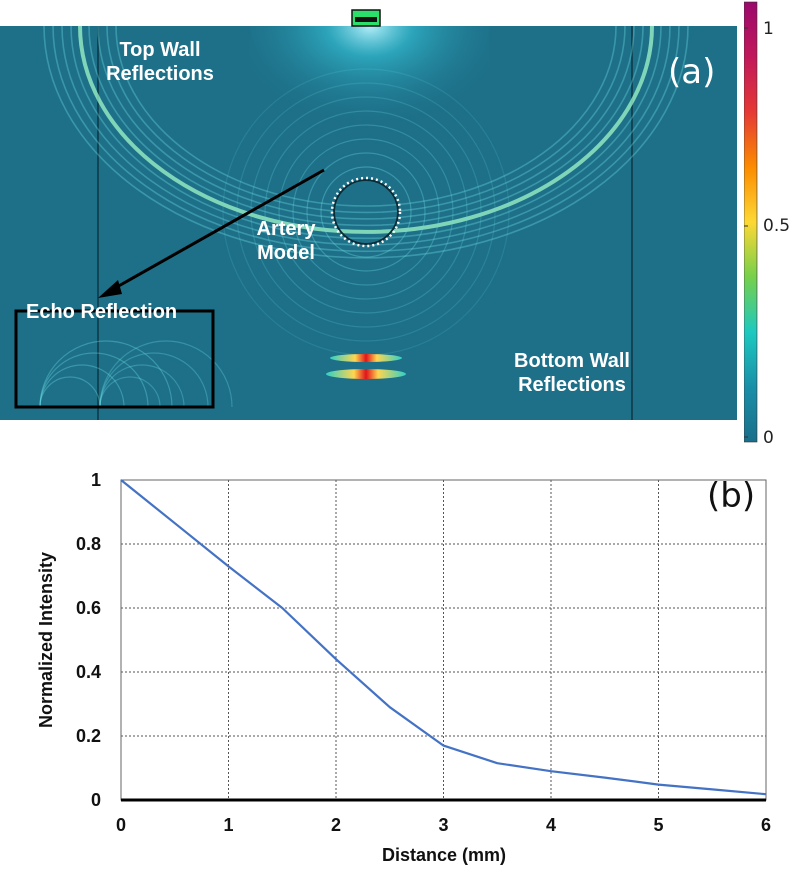 The height and width of the screenshot is (871, 800). What do you see at coordinates (768, 438) in the screenshot?
I see `colorbar-tick-label-bottom: 0` at bounding box center [768, 438].